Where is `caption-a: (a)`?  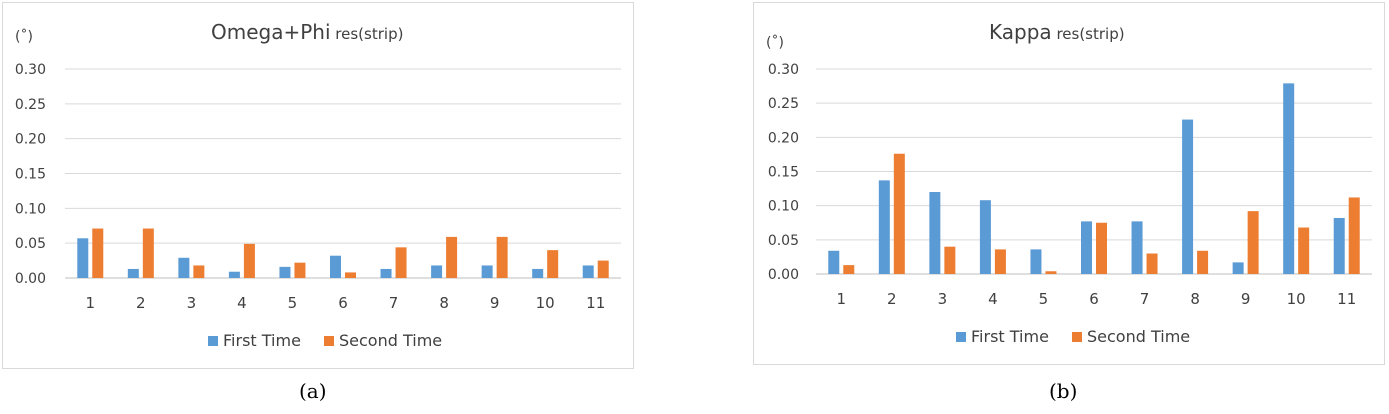 caption-a: (a) is located at coordinates (313, 391).